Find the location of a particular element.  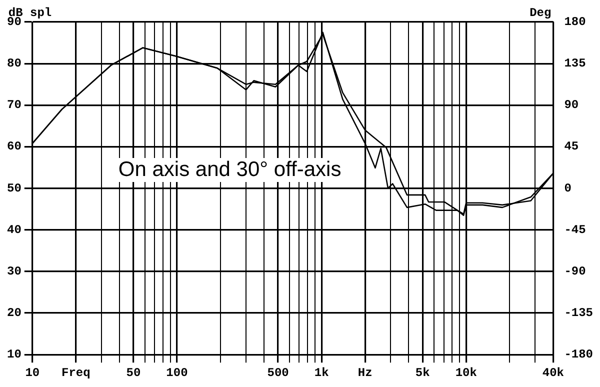

y-tick-label: 30 is located at coordinates (14, 271).